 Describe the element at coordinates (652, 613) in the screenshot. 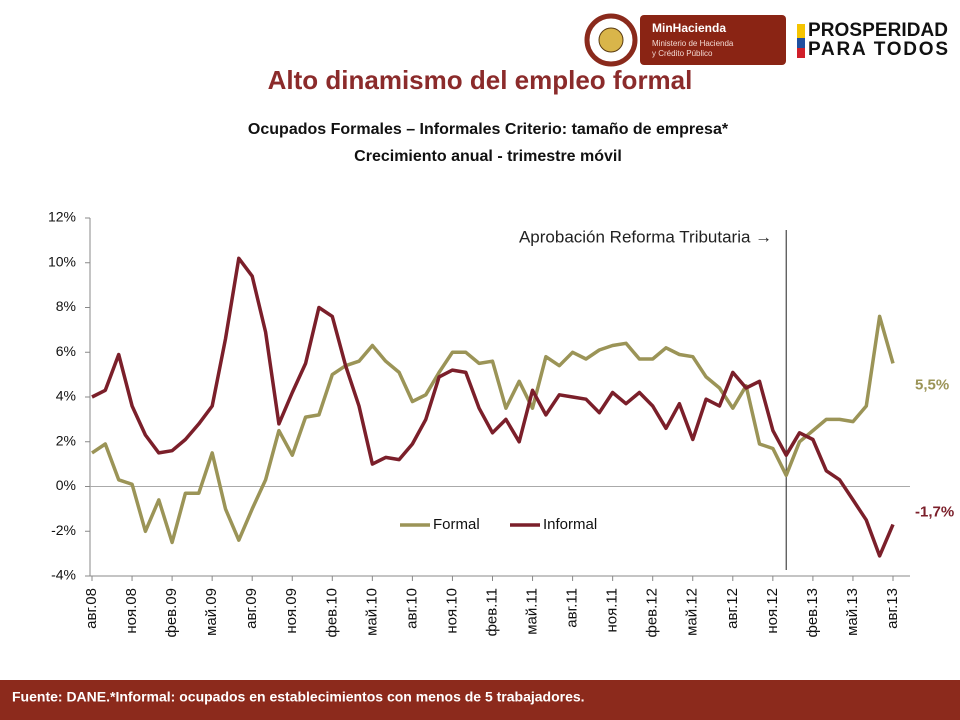

I see `x-tick-label: фев.12` at that location.